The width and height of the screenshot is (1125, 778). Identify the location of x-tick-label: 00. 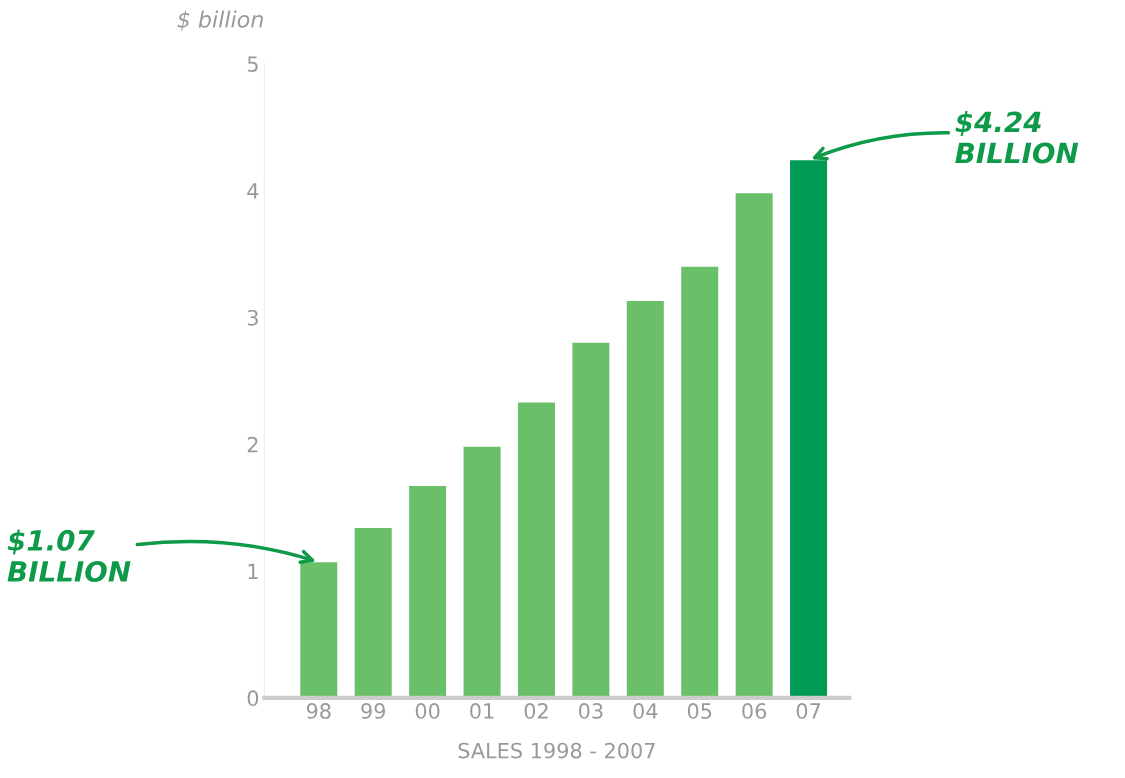
(427, 711).